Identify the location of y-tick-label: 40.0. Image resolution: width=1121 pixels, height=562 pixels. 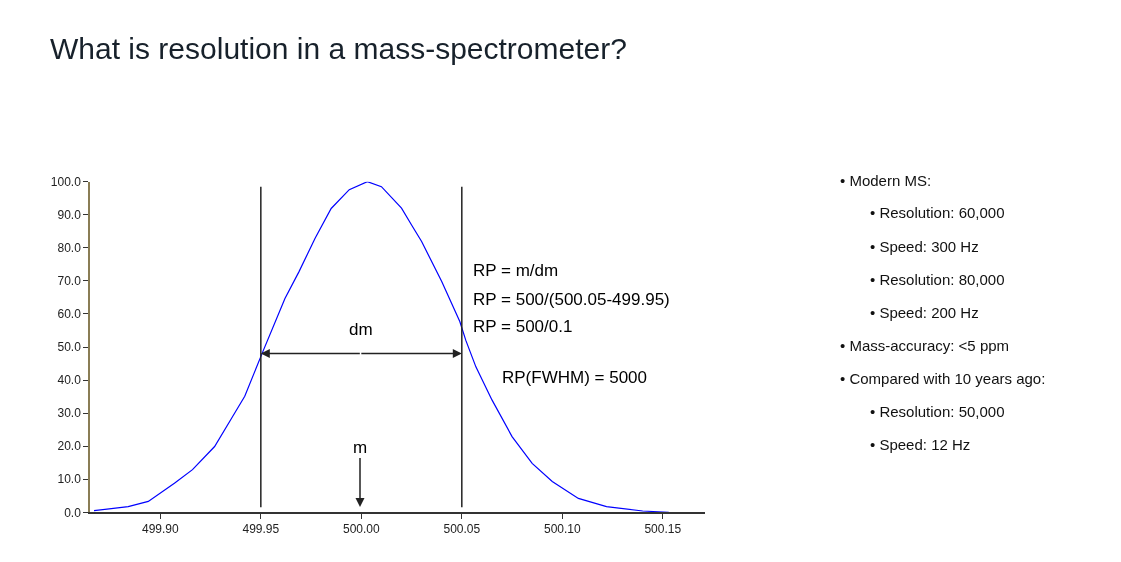
(69, 380).